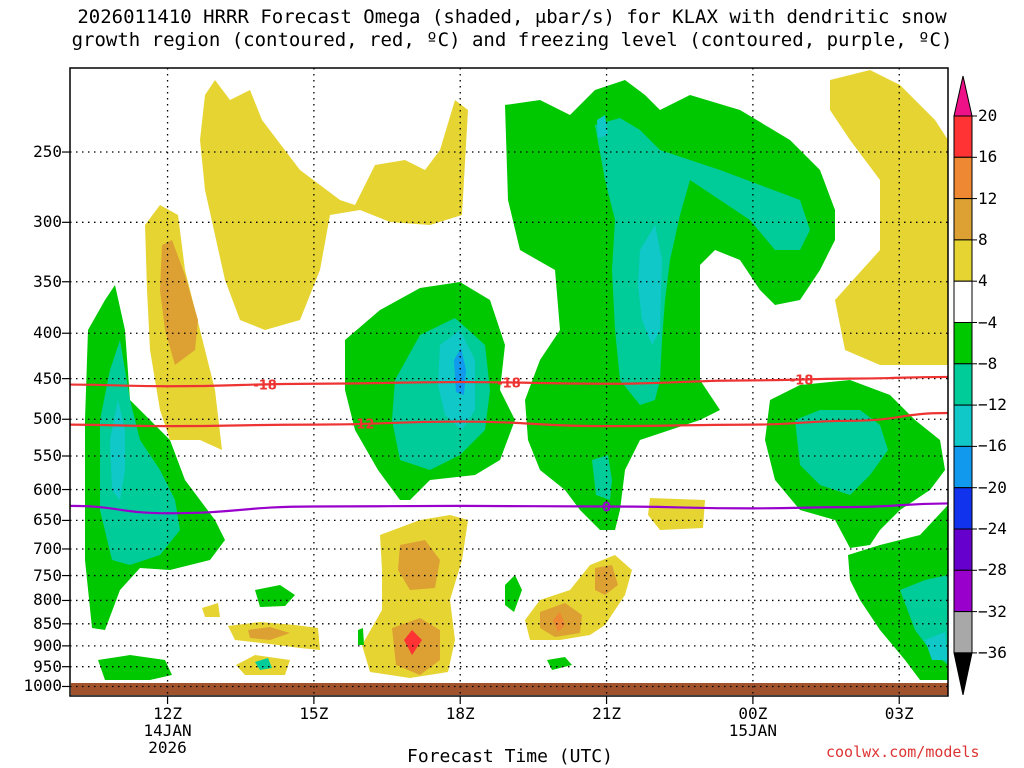  Describe the element at coordinates (47, 152) in the screenshot. I see `y-tick-label: 250` at that location.